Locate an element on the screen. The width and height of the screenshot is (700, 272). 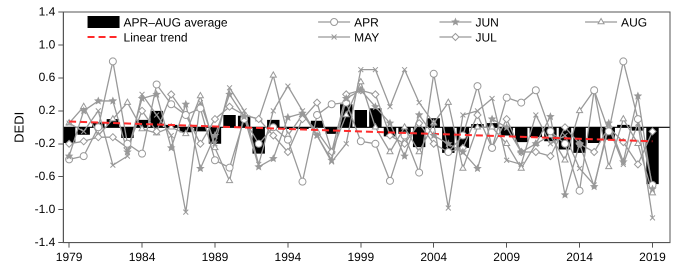
legend-label: JUN is located at coordinates (487, 22).